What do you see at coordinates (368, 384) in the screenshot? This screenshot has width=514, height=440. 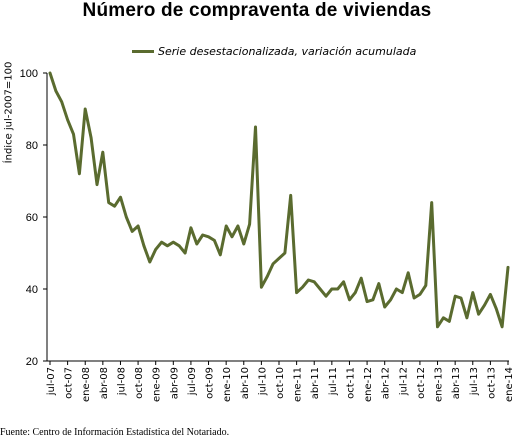 I see `x-tick-label: ene-12` at bounding box center [368, 384].